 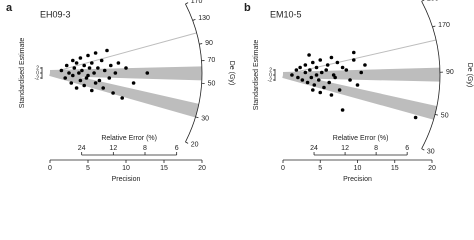 I want to click on arc-tick-label: 250, so click(x=433, y=1).